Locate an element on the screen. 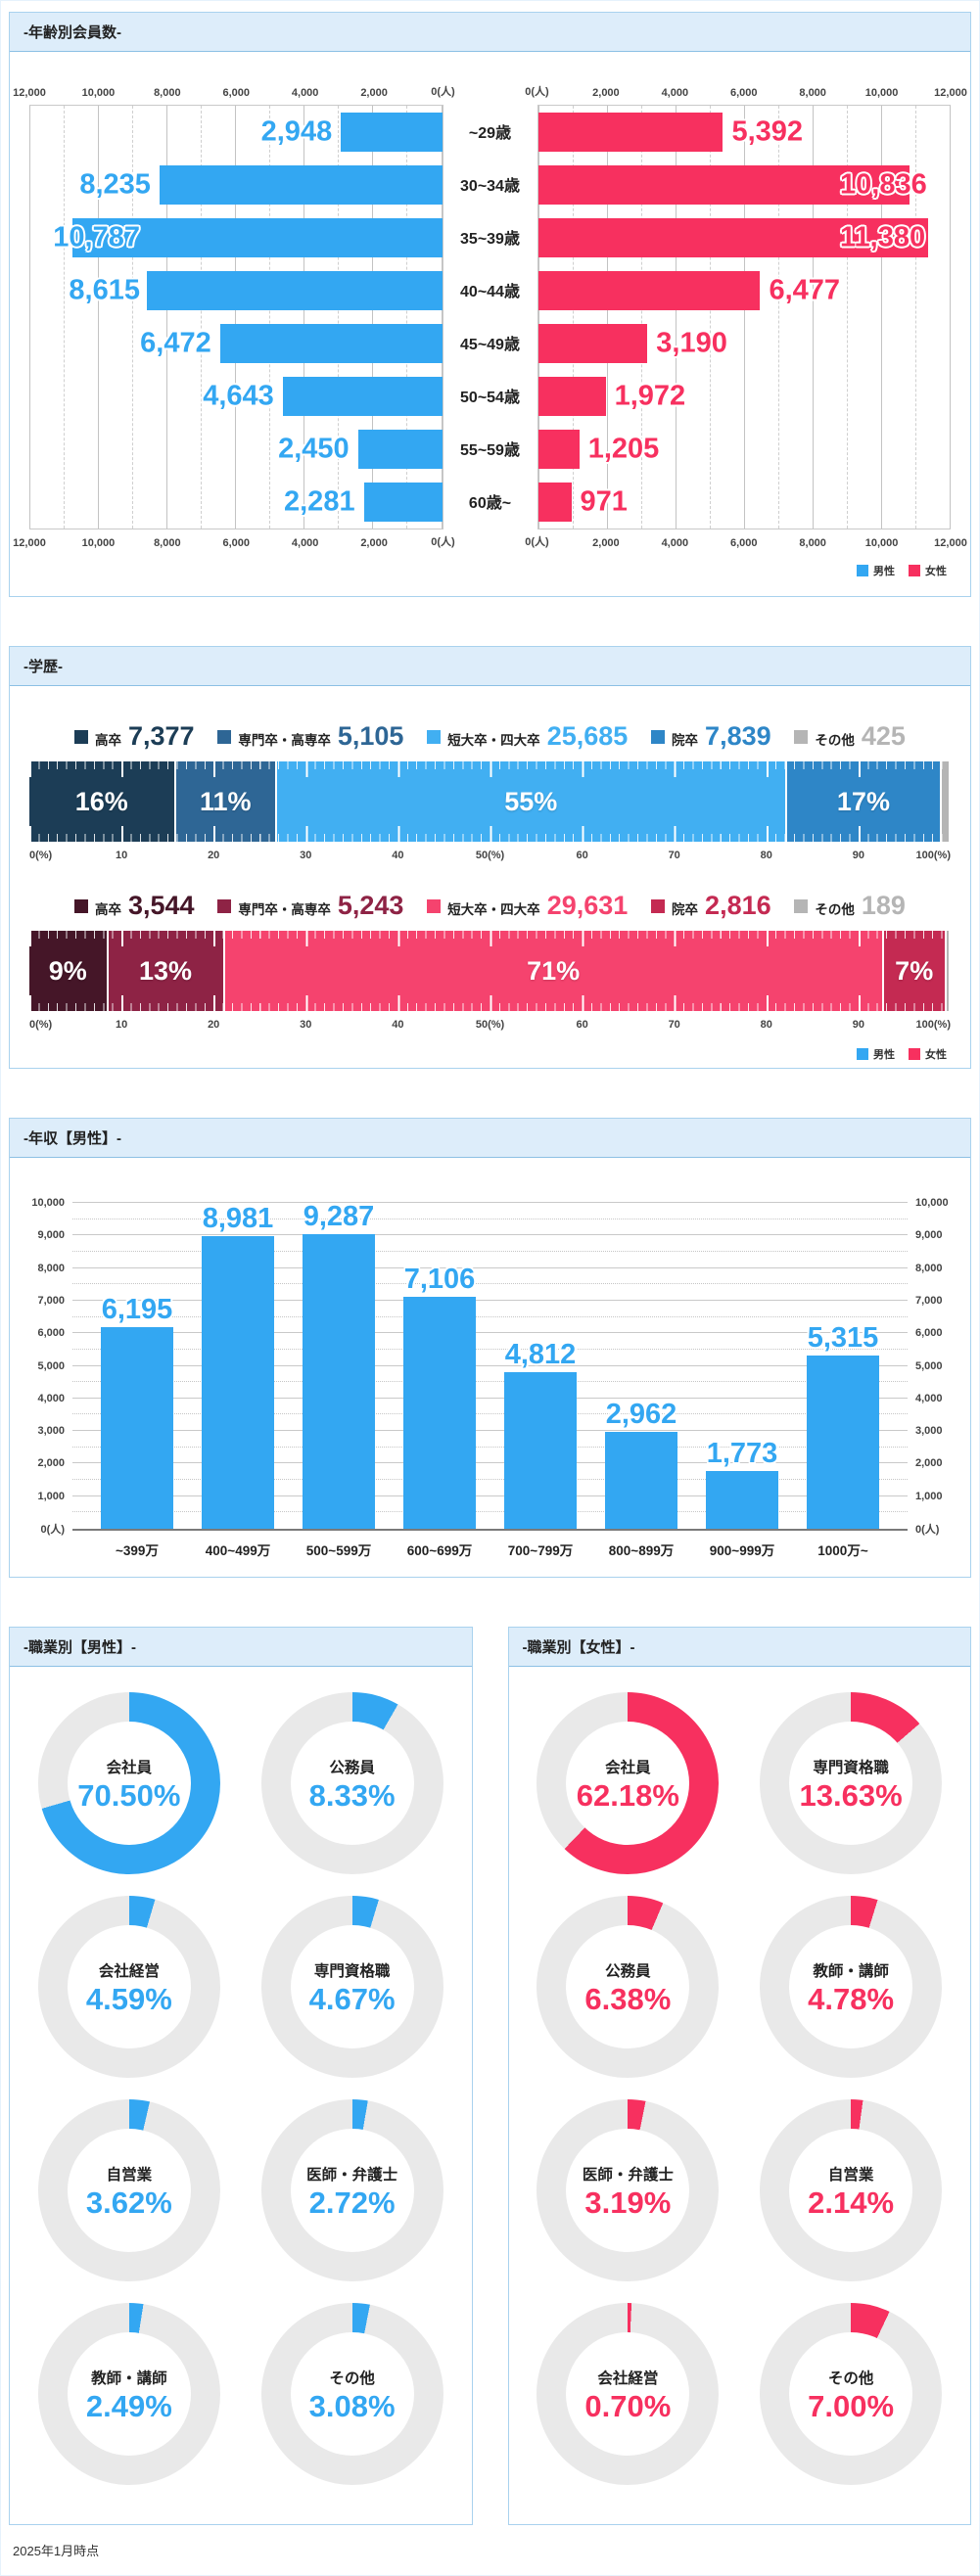 The width and height of the screenshot is (980, 2576). bar-value-label: 5,315 is located at coordinates (843, 1339).